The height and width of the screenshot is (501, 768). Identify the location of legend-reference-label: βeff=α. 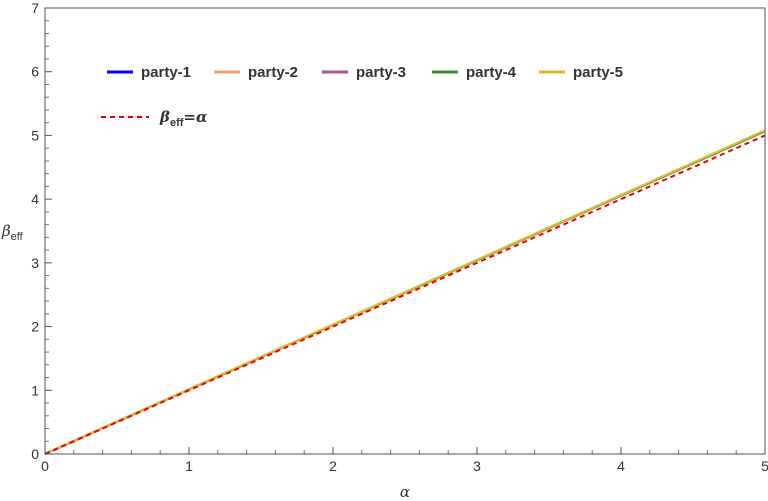
(183, 118).